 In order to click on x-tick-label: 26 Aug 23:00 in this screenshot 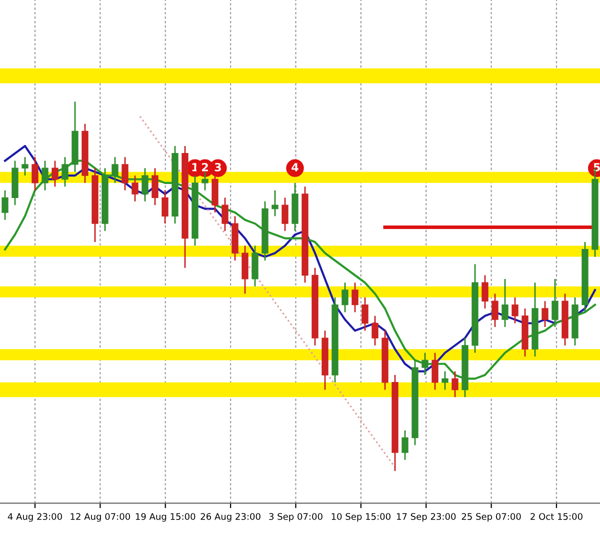, I will do `click(230, 517)`.